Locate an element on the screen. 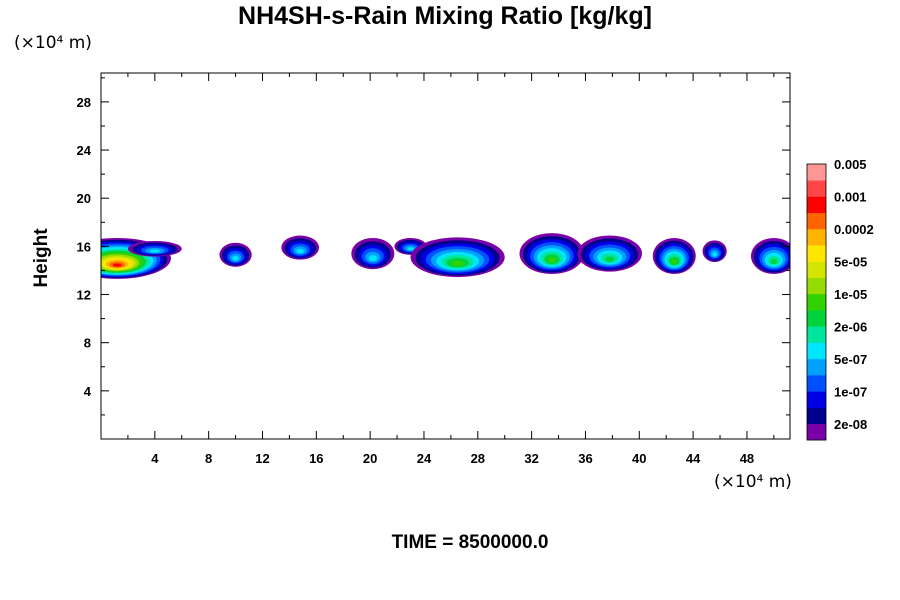  y-tick-label: 20 is located at coordinates (84, 198).